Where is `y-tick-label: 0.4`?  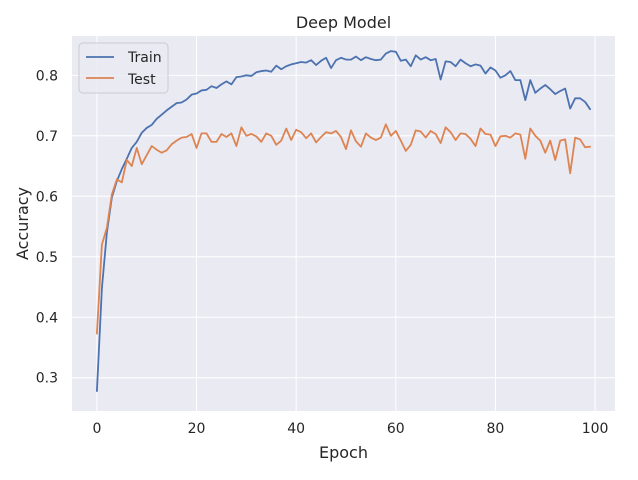 y-tick-label: 0.4 is located at coordinates (47, 318).